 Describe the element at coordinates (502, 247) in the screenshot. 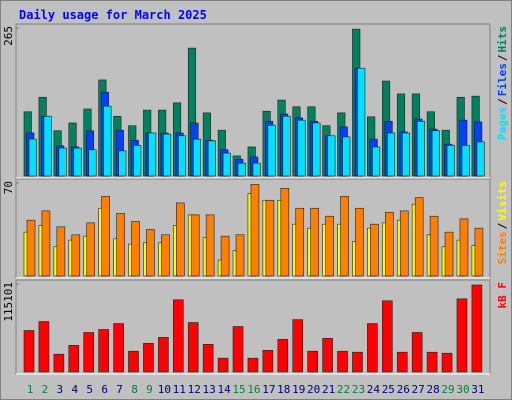

I see `legend-entry: Sites` at that location.